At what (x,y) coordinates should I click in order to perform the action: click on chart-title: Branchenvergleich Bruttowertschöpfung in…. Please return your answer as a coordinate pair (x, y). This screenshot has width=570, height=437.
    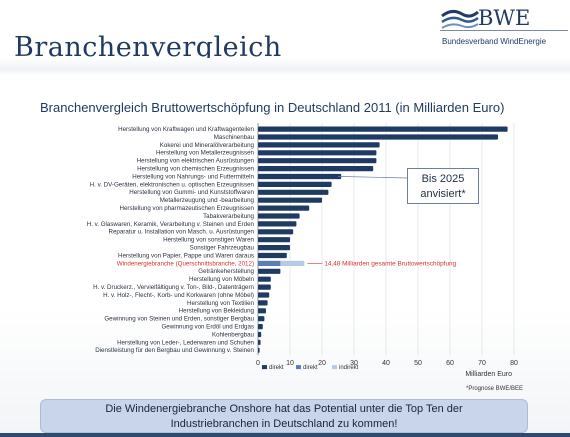
    Looking at the image, I should click on (272, 107).